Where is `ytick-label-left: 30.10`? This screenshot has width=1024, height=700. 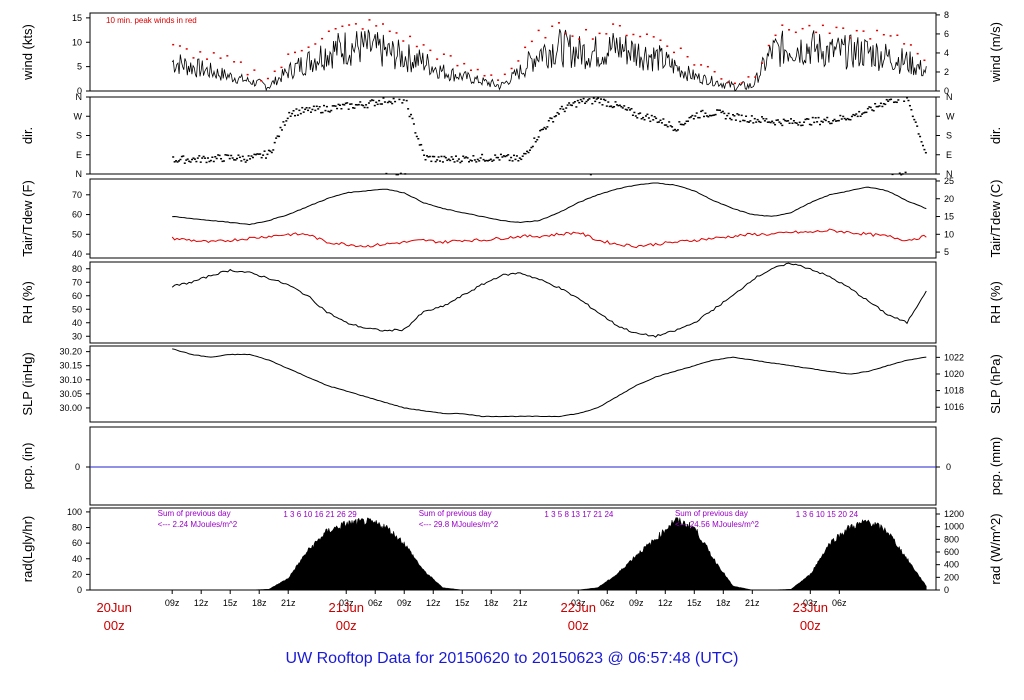
ytick-label-left: 30.10 is located at coordinates (70, 380).